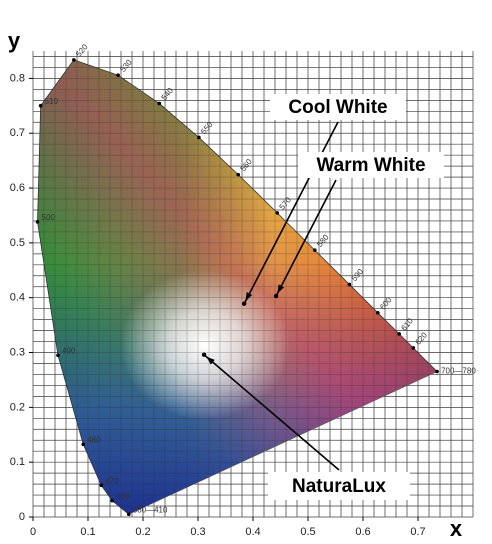 This screenshot has height=544, width=492. Describe the element at coordinates (123, 496) in the screenshot. I see `wavelength-label: 460` at that location.